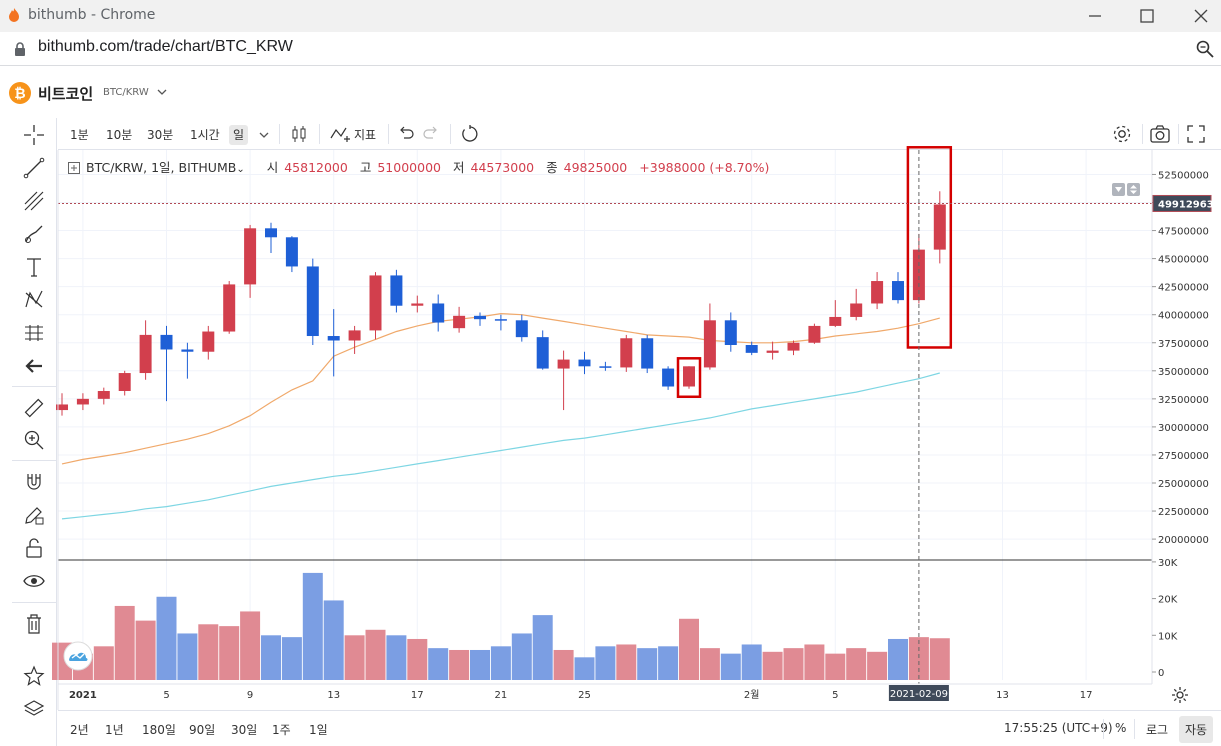 Image resolution: width=1221 pixels, height=746 pixels. I want to click on pencil-lock-icon, so click(34, 515).